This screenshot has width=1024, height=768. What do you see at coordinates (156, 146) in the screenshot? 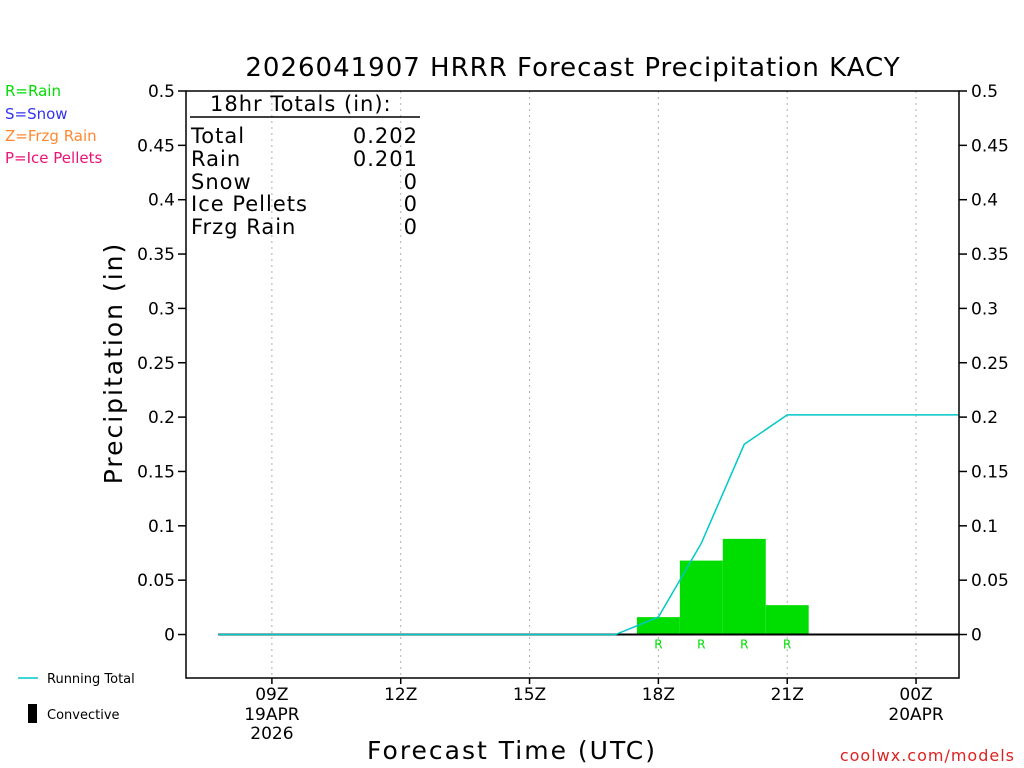
I see `left-tick-label-9: 0.45` at bounding box center [156, 146].